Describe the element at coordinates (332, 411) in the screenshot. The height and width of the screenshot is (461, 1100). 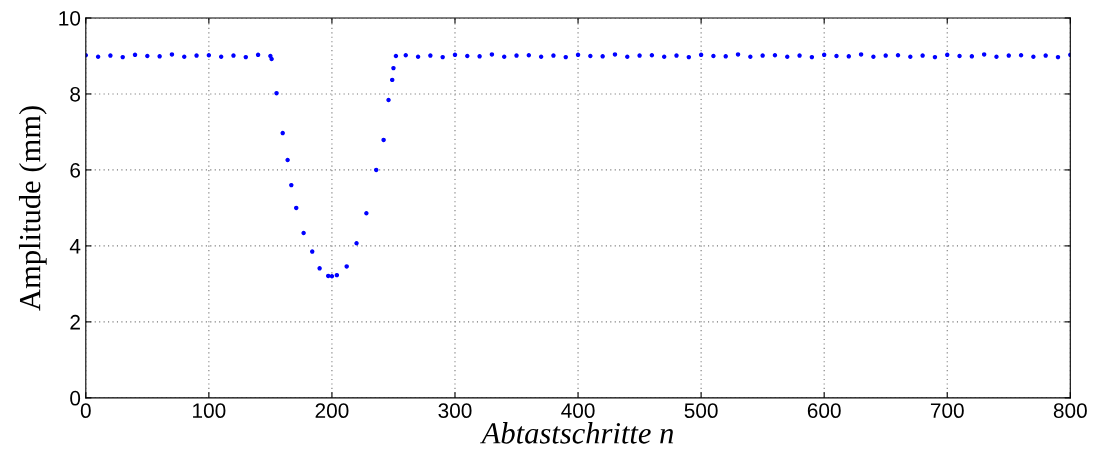
I see `x-tick-label: 200` at that location.